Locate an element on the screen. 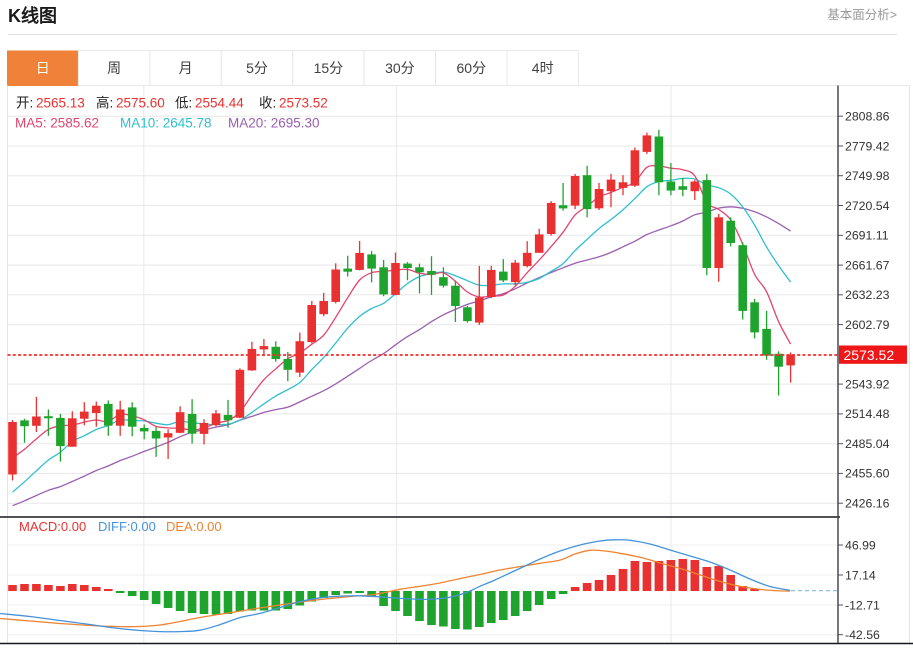 Image resolution: width=913 pixels, height=651 pixels. svg-text: 2602.79 is located at coordinates (867, 325).